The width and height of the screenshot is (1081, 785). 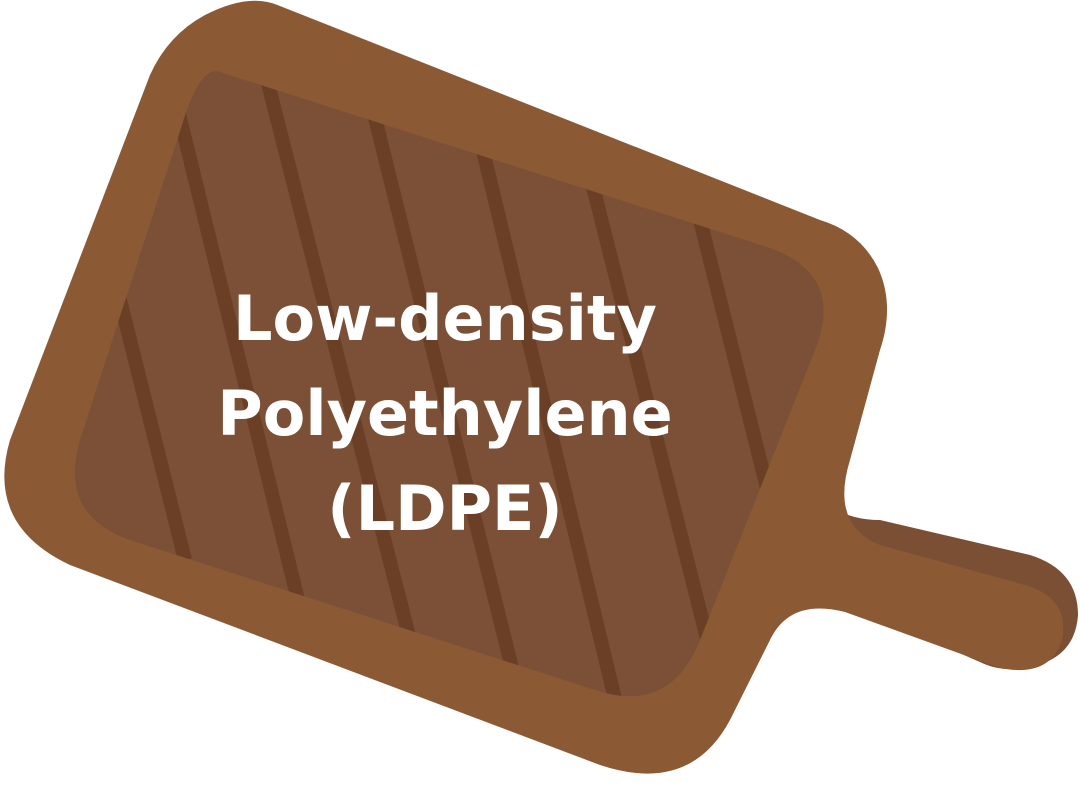 What do you see at coordinates (445, 508) in the screenshot?
I see `label-line-3: (LDPE)` at bounding box center [445, 508].